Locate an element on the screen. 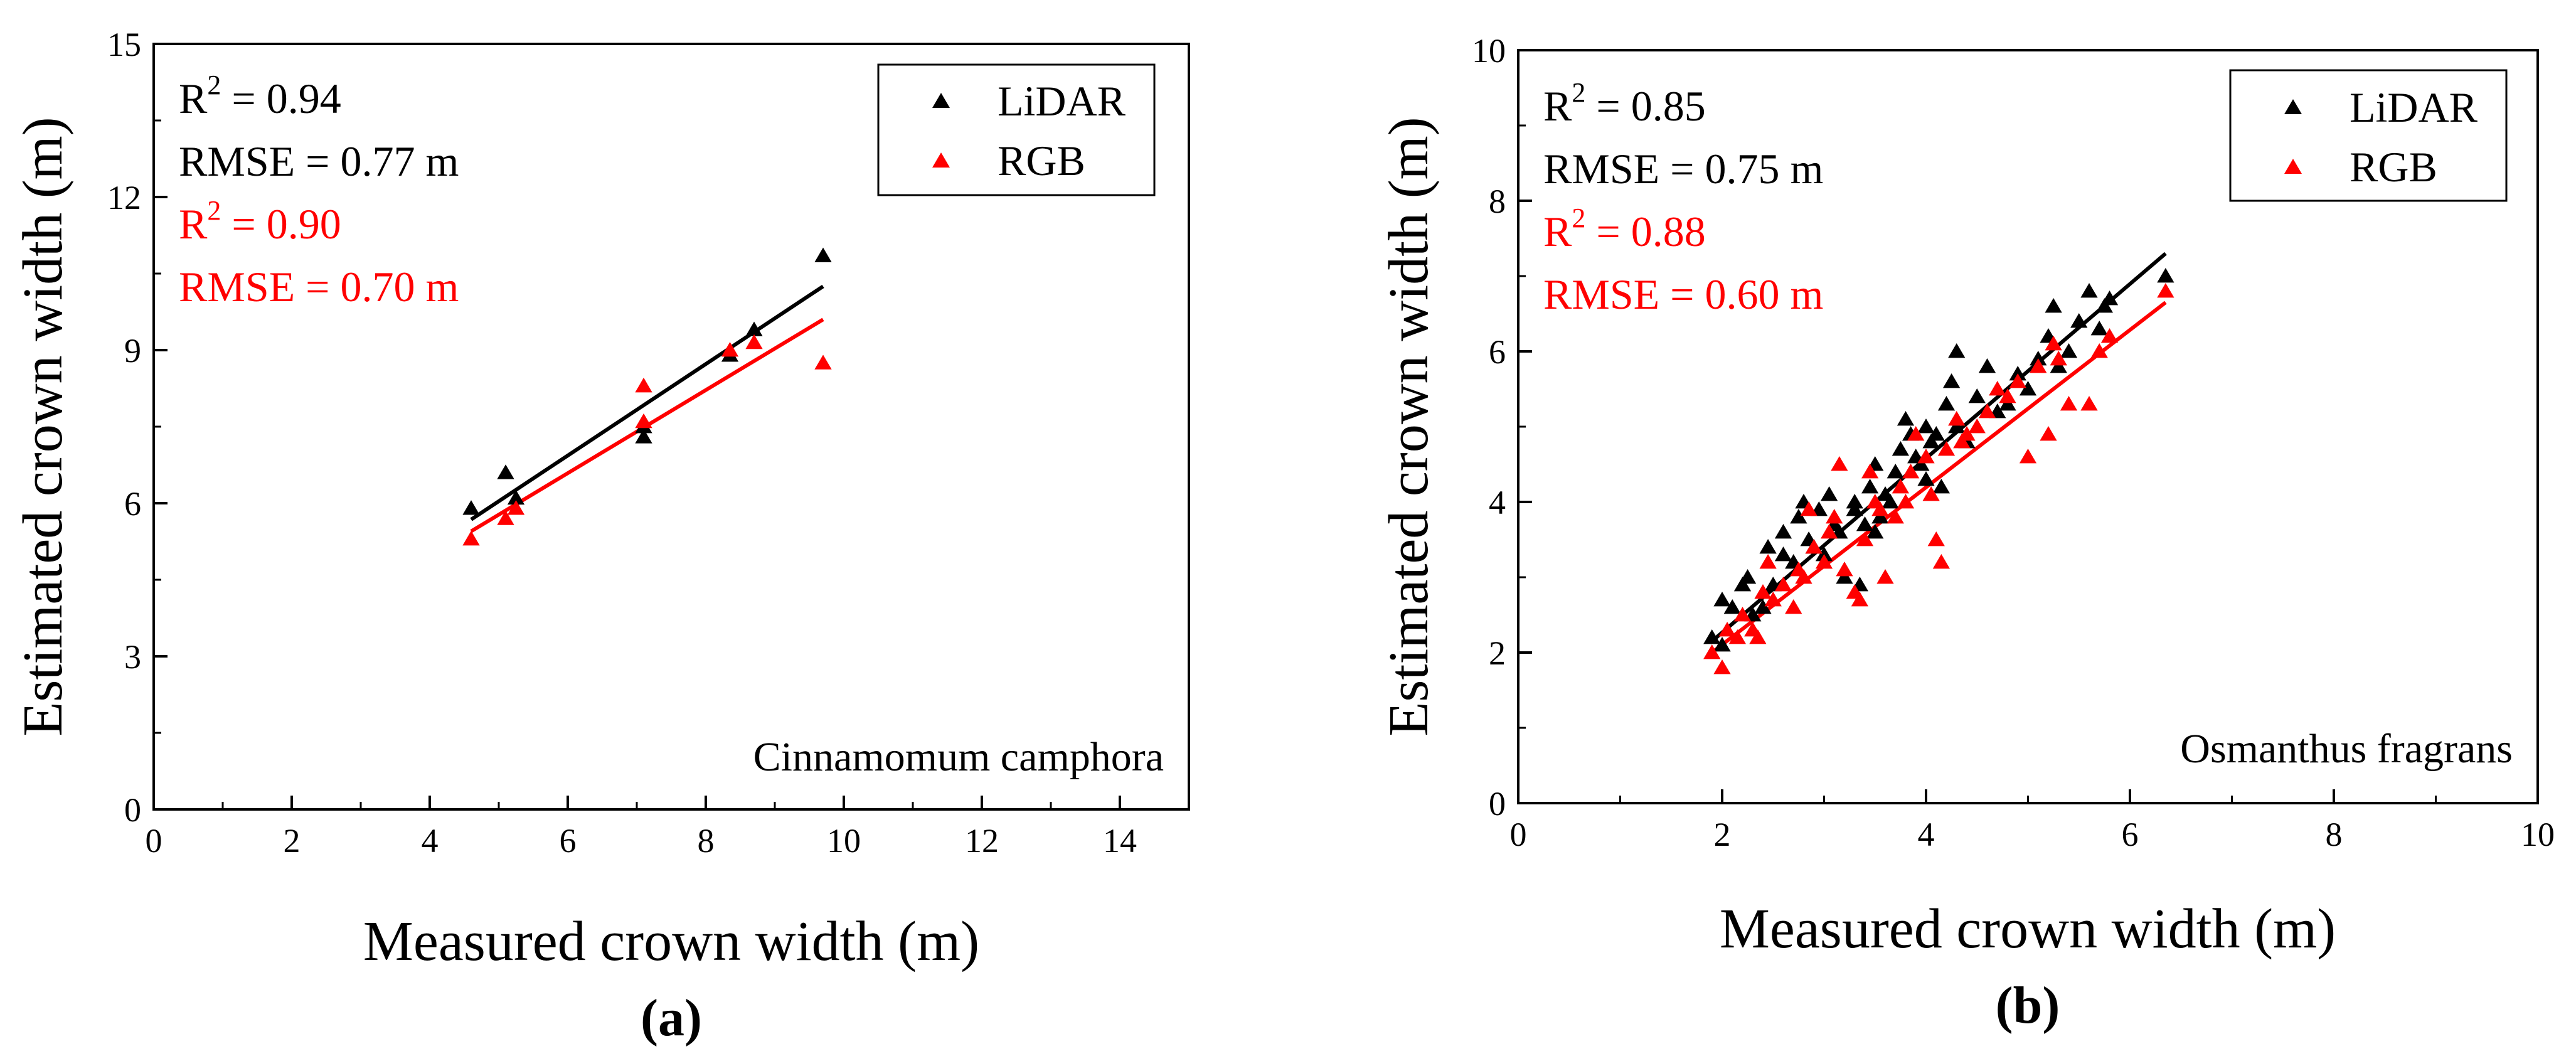 This screenshot has height=1061, width=2576. panel-b-x-tick-label: 4 is located at coordinates (1927, 834).